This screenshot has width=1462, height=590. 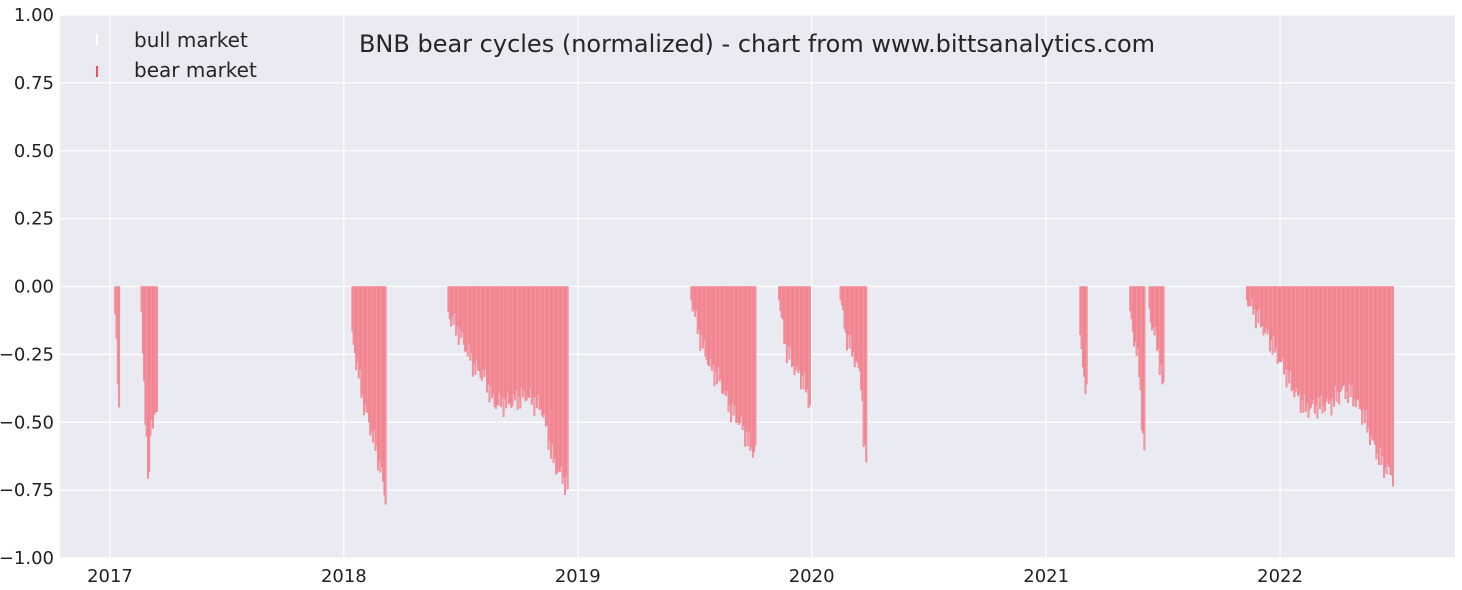 I want to click on x-tick-label: 2021, so click(x=1046, y=576).